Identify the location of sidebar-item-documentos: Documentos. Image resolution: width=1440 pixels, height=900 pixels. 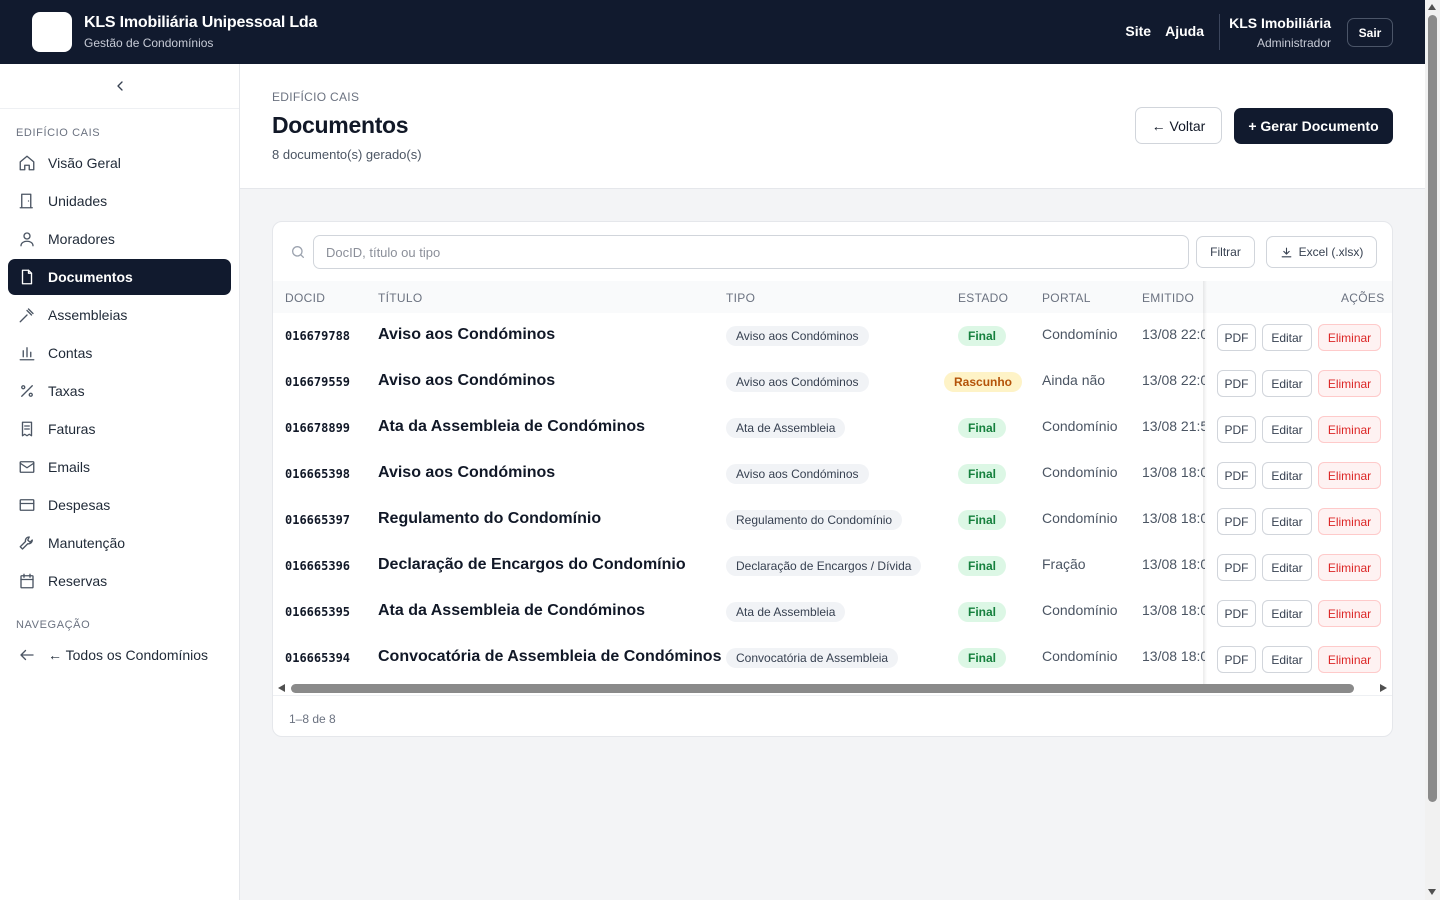
(119, 277).